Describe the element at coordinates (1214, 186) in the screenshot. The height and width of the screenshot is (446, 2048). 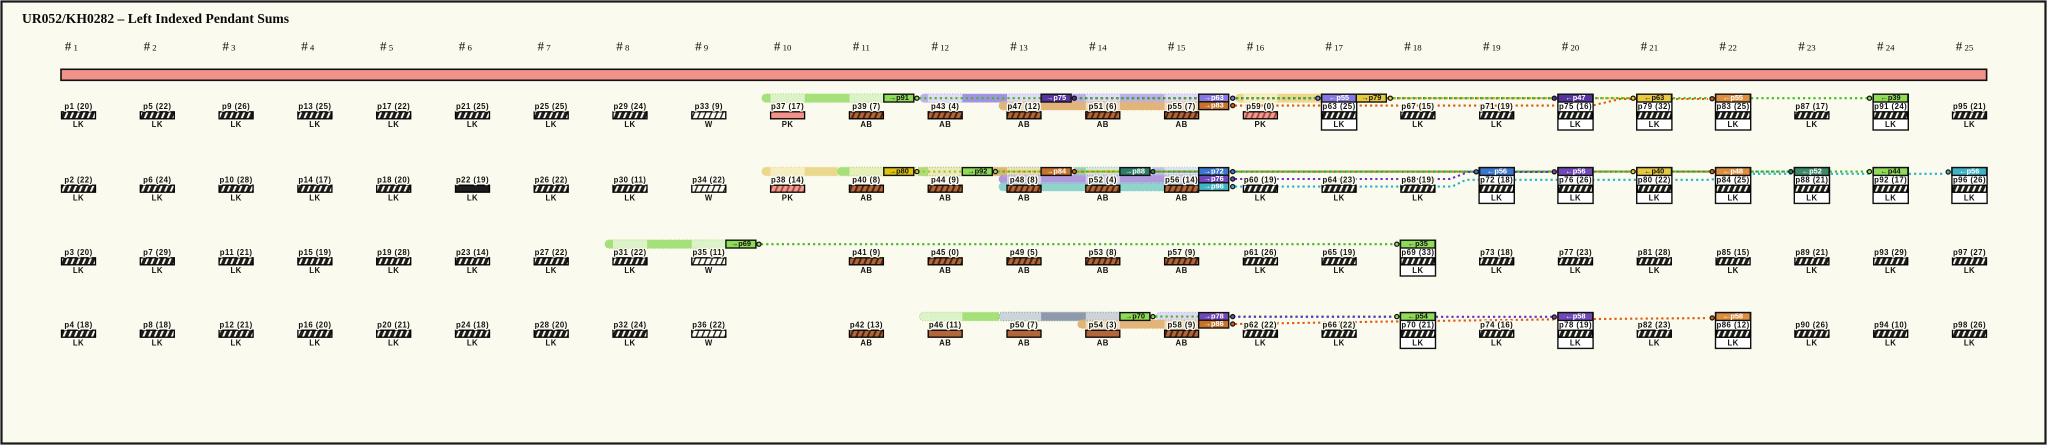
I see `svg-text: →p96` at that location.